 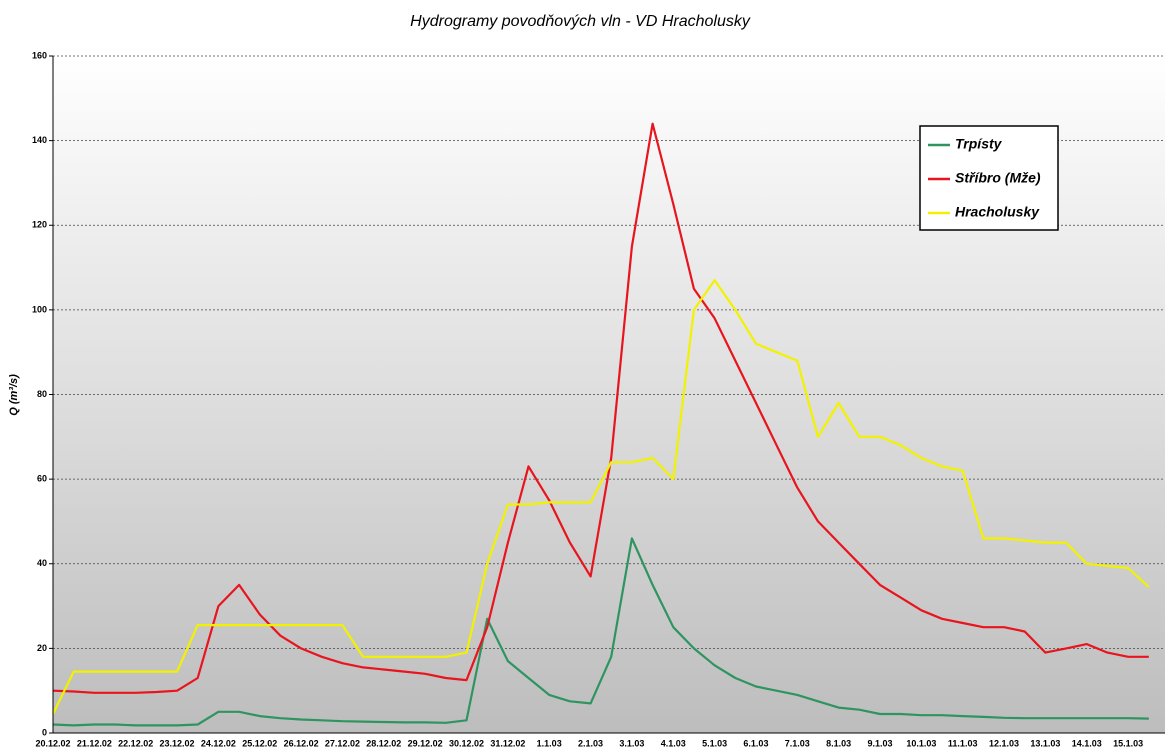 I want to click on x-tick-label: 8.1.03, so click(x=838, y=743).